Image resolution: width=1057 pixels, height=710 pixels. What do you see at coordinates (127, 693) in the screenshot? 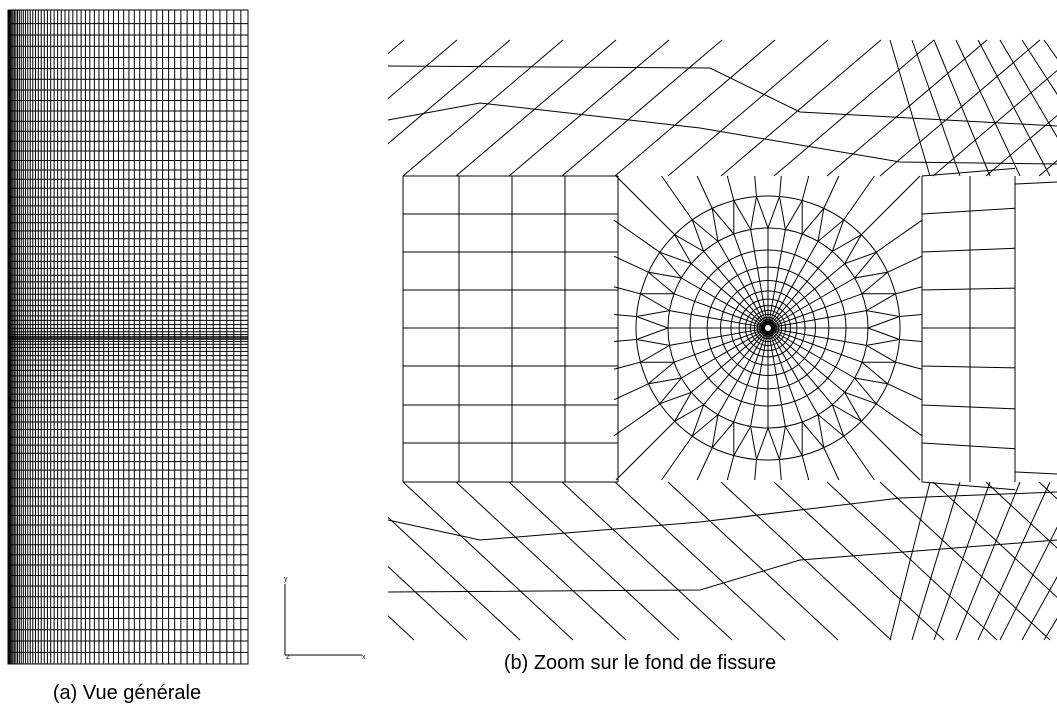
I see `caption-a: (a) Vue générale` at bounding box center [127, 693].